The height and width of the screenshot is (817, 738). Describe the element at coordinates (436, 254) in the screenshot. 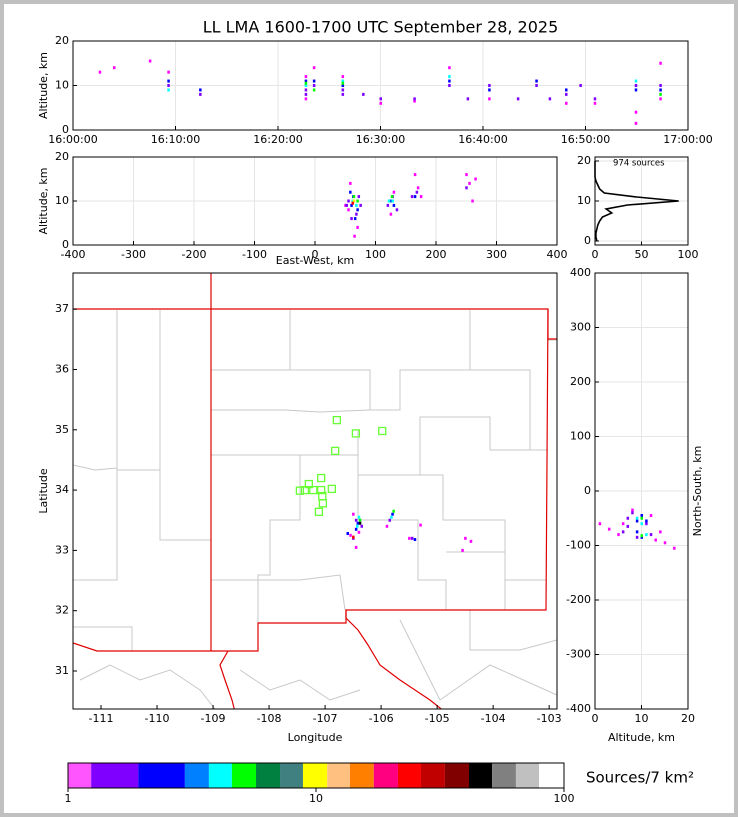

I see `x-tick-label: 200` at that location.